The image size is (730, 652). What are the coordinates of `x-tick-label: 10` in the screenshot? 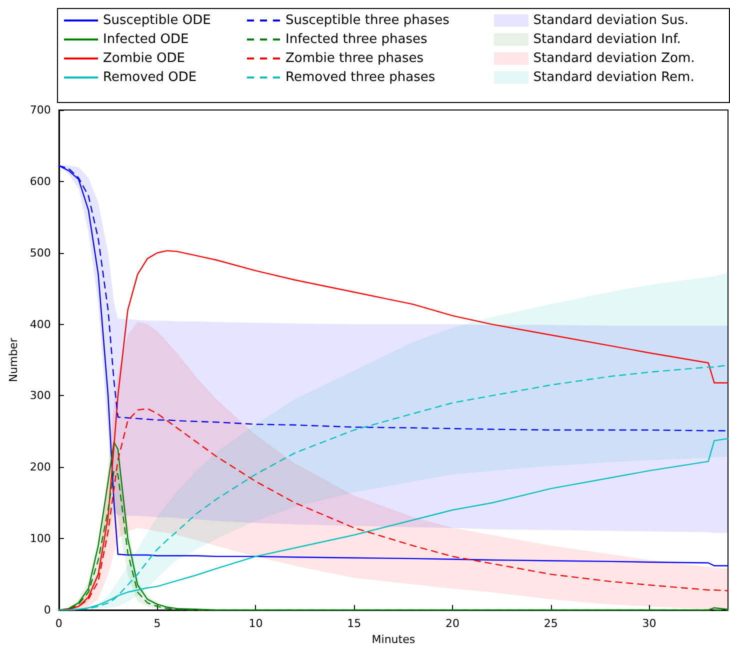 It's located at (255, 623).